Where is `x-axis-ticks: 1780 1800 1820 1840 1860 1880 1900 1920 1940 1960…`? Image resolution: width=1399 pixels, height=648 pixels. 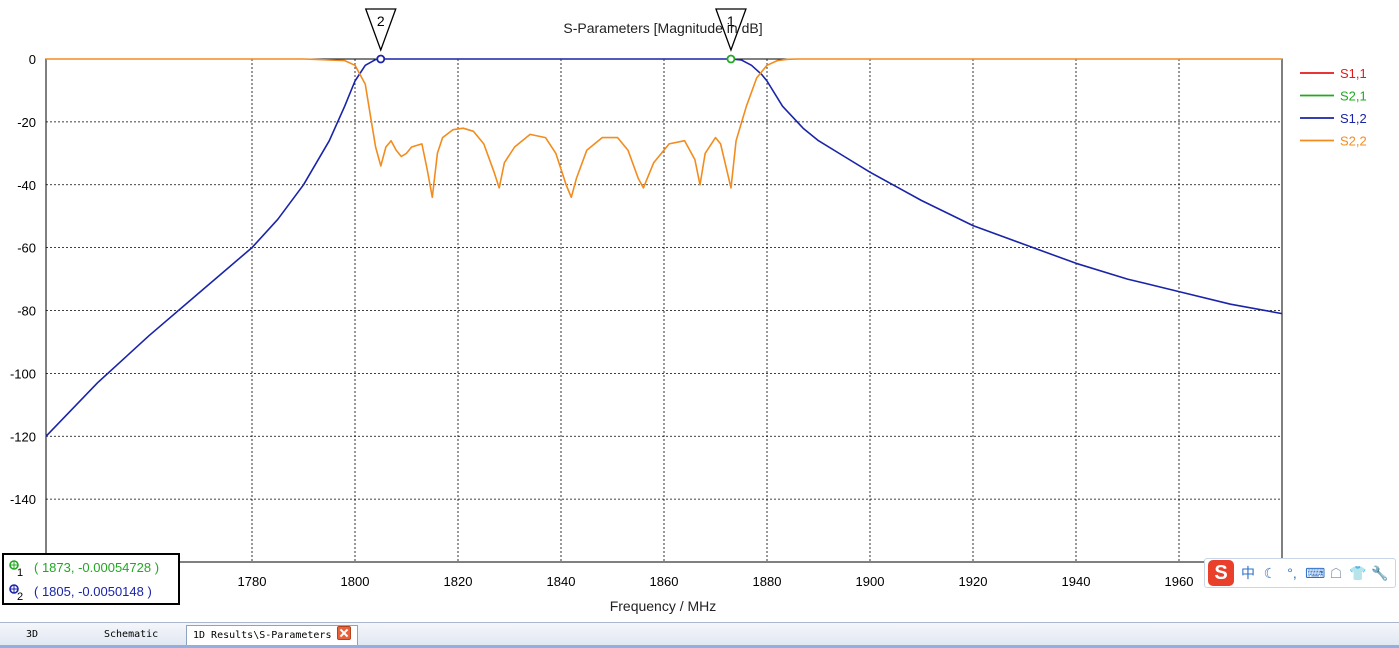
x-axis-ticks: 1780 1800 1820 1840 1860 1880 1900 1920 1940 1960… is located at coordinates (767, 581).